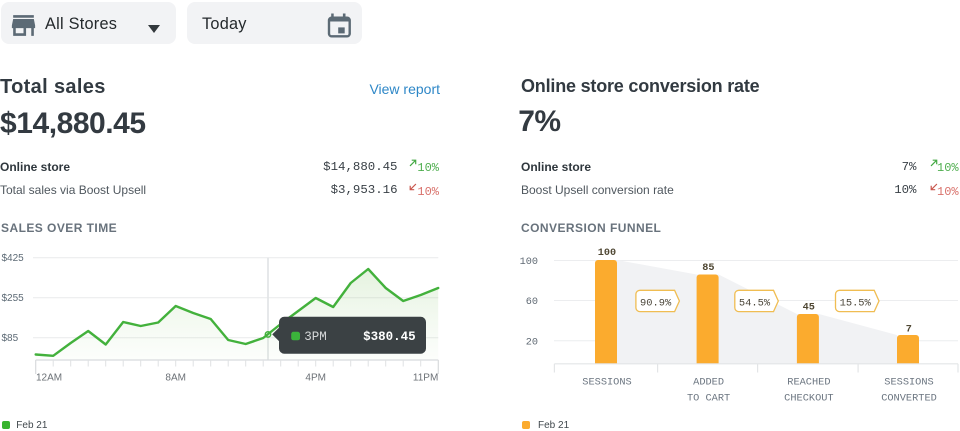 The image size is (960, 431). Describe the element at coordinates (532, 342) in the screenshot. I see `svg-text: 20` at that location.